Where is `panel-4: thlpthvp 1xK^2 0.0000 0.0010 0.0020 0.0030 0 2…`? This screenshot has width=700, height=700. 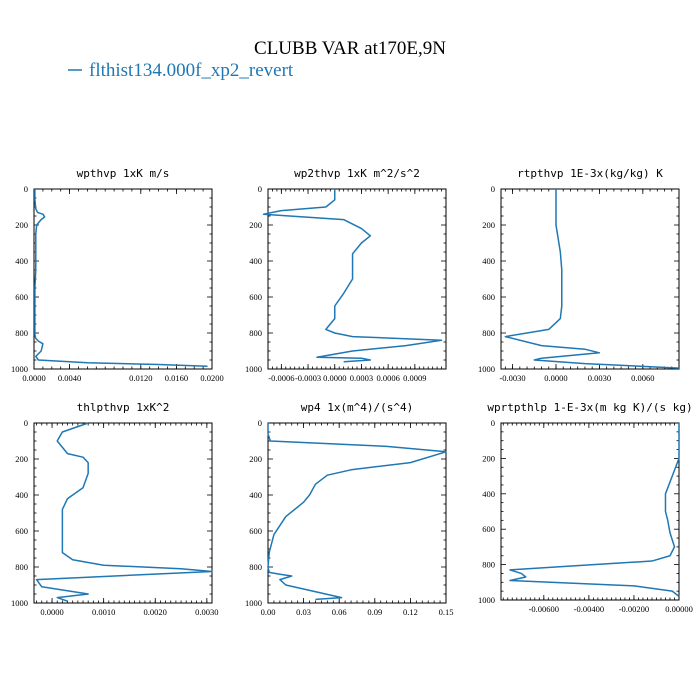 panel-4: thlpthvp 1xK^2 0.0000 0.0010 0.0020 0.0030 0 2… is located at coordinates (115, 509).